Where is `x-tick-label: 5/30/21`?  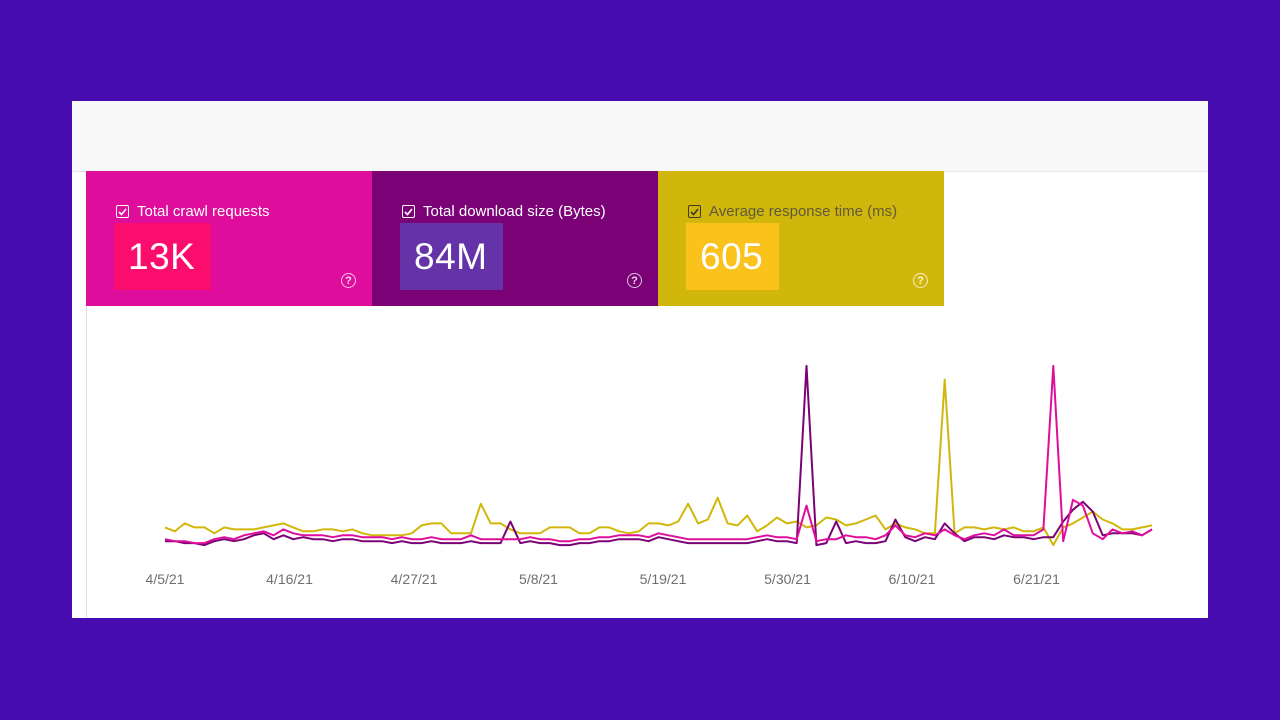 x-tick-label: 5/30/21 is located at coordinates (787, 579).